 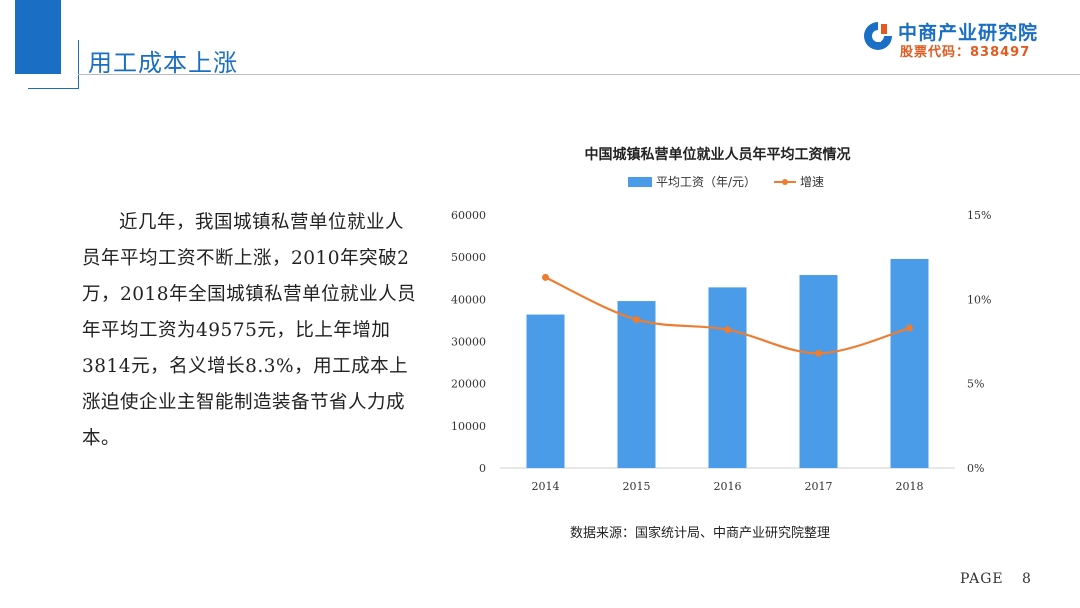 What do you see at coordinates (718, 154) in the screenshot?
I see `chart-title: 中国城镇私营单位就业人员年平均工资情况` at bounding box center [718, 154].